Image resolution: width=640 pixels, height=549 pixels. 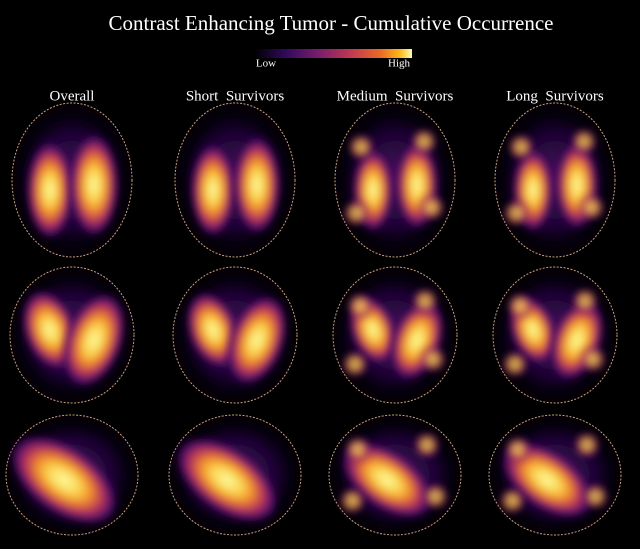 I want to click on column-label: Short Survivors, so click(x=235, y=96).